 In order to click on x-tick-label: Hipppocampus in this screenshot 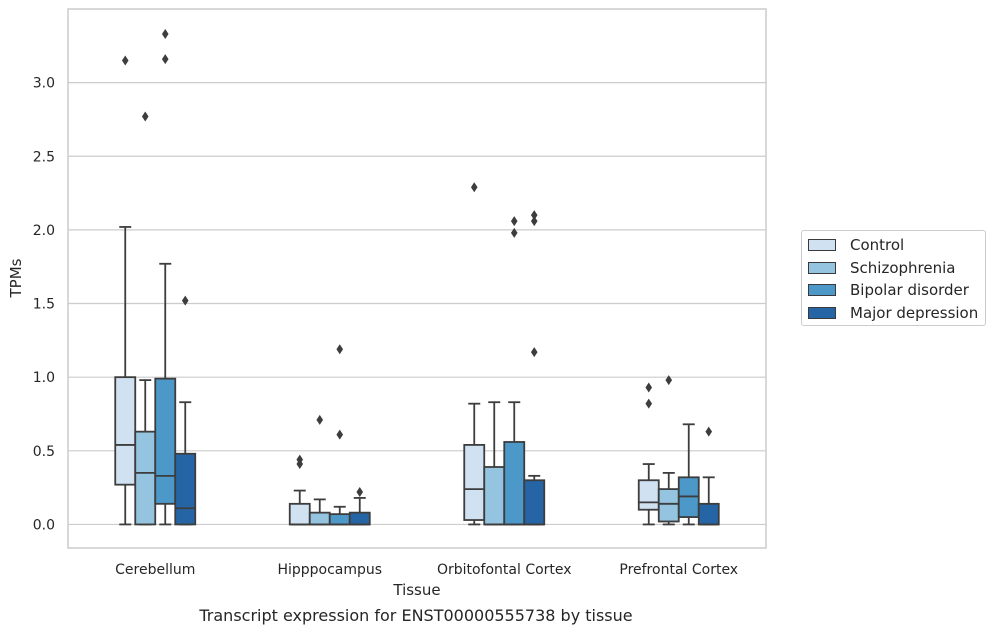, I will do `click(329, 570)`.